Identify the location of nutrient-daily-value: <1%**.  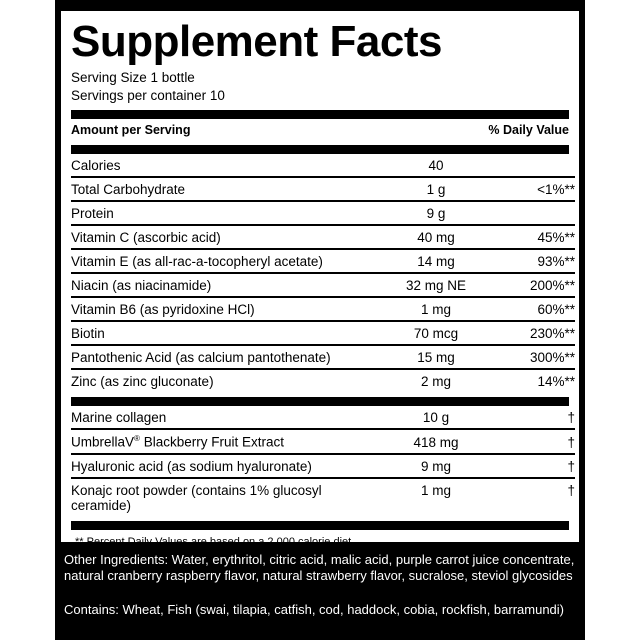
(538, 189).